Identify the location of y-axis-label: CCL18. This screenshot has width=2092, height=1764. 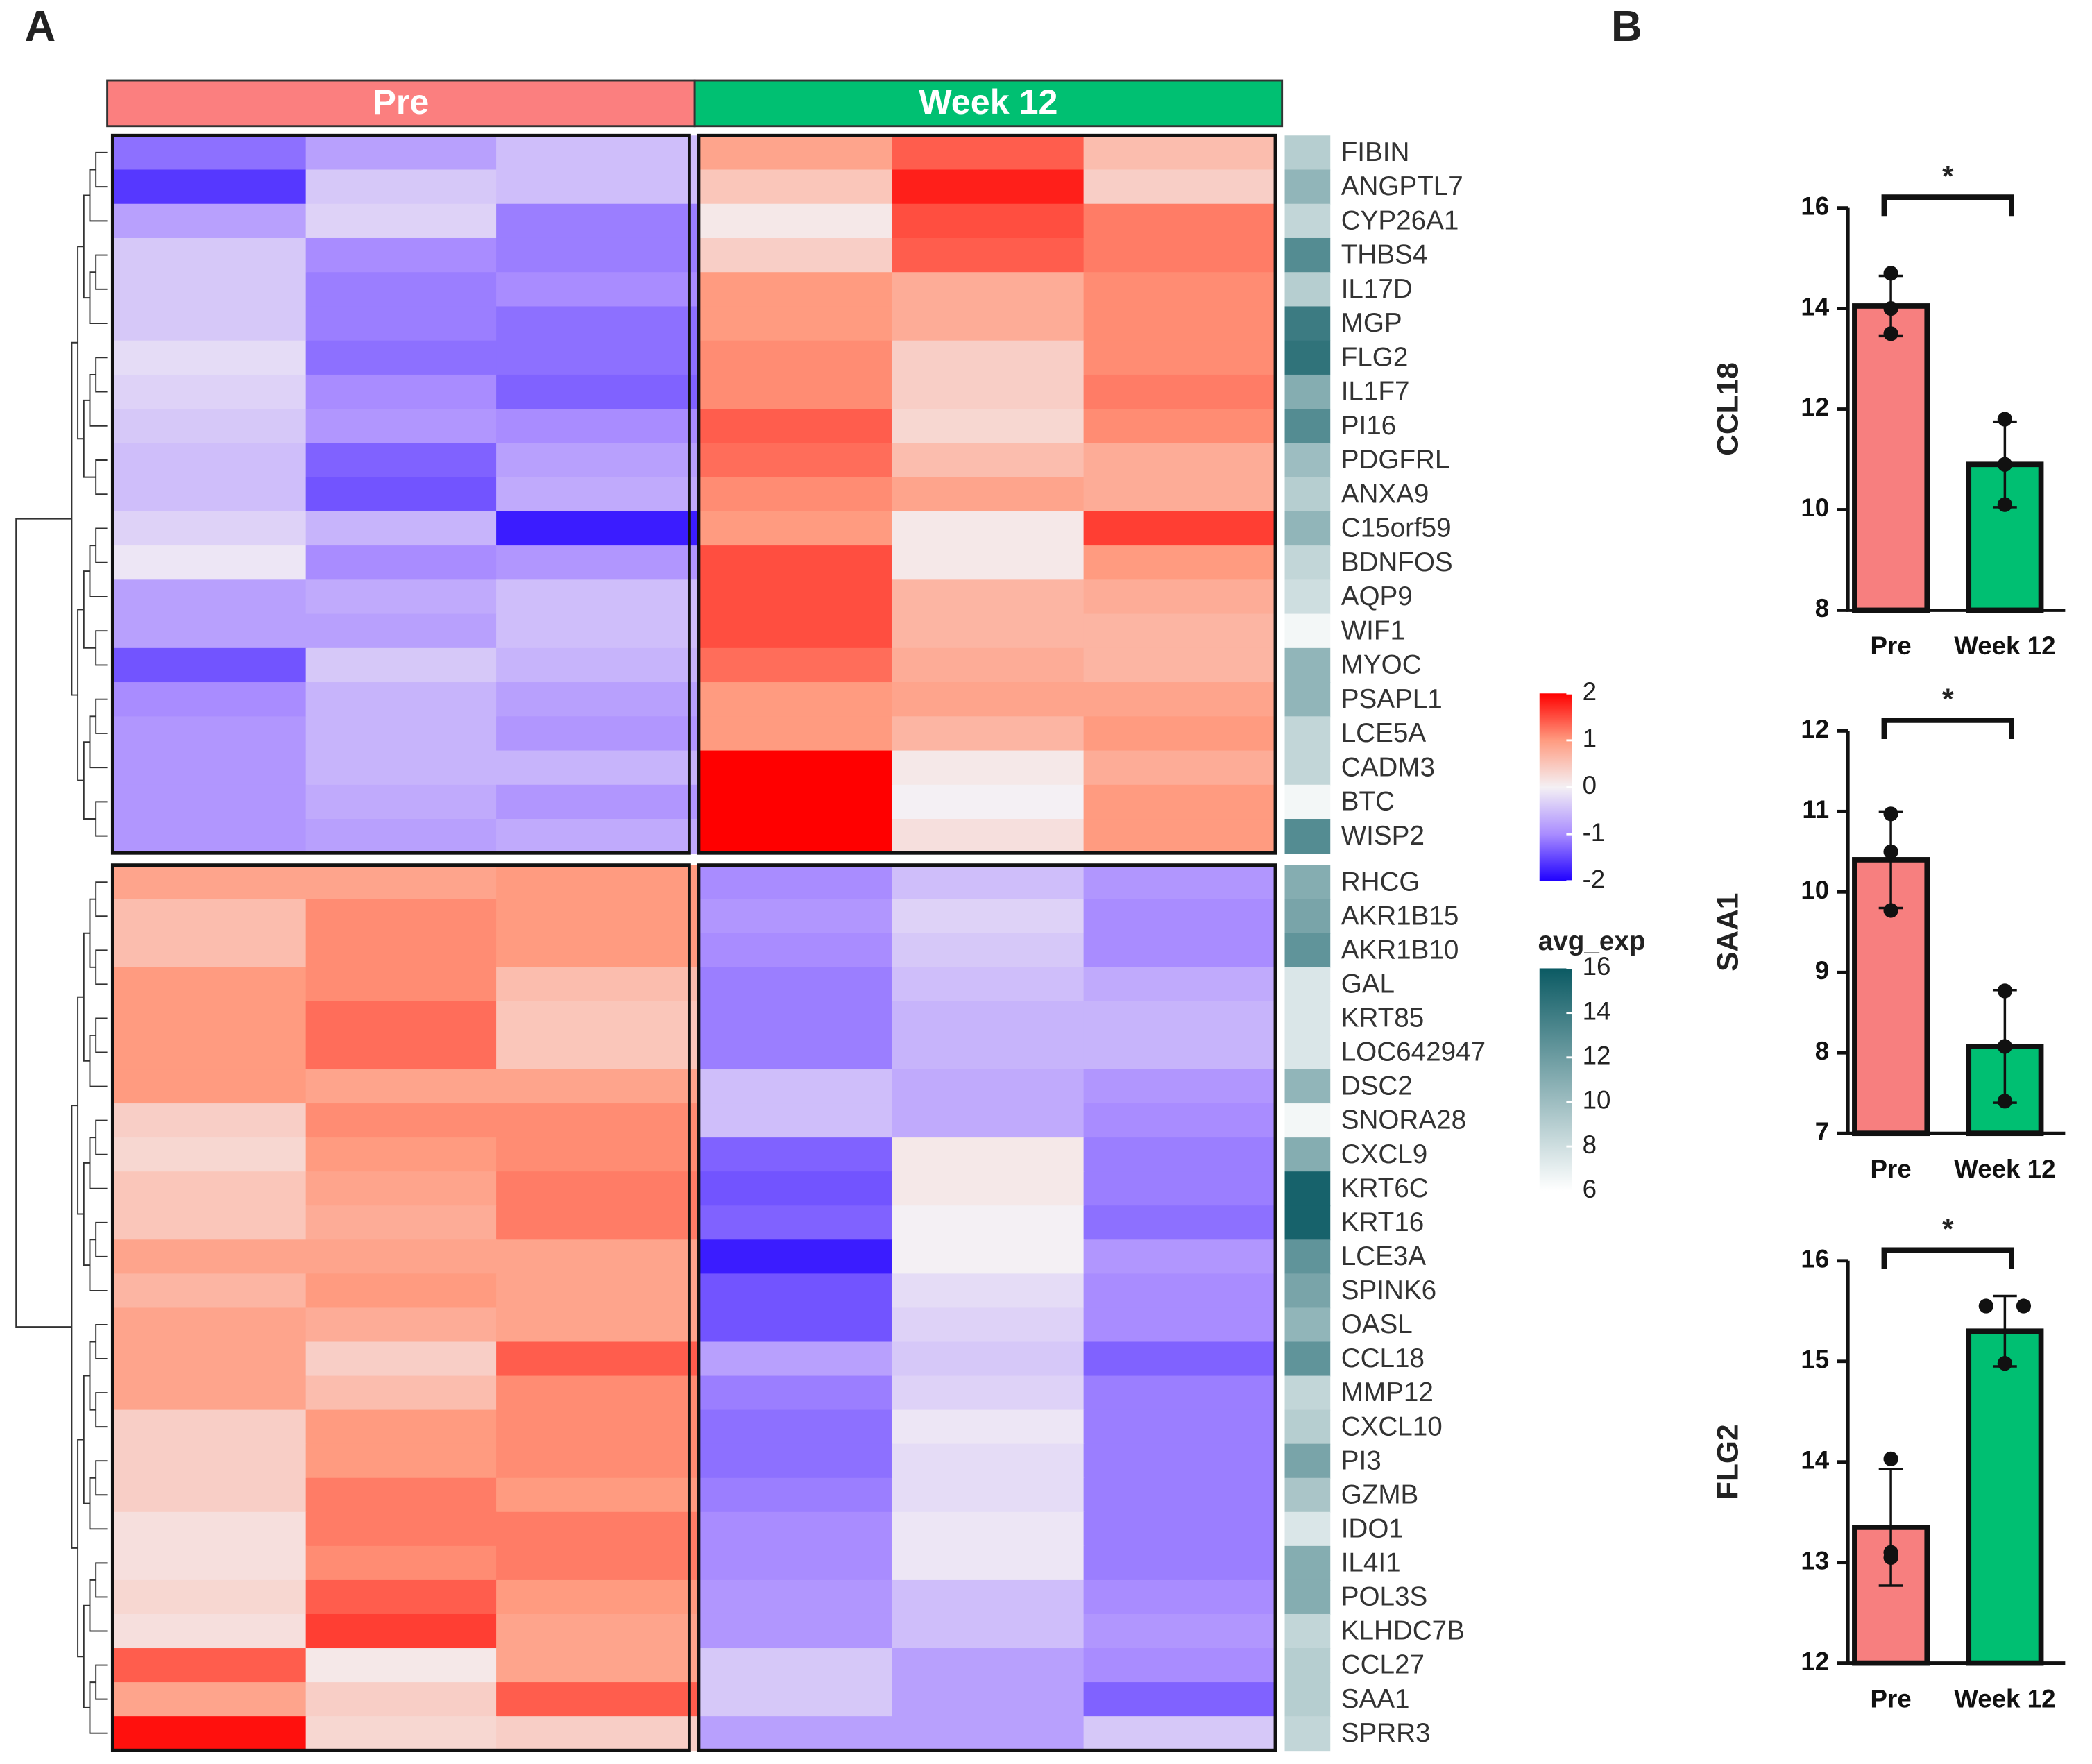
(1728, 409).